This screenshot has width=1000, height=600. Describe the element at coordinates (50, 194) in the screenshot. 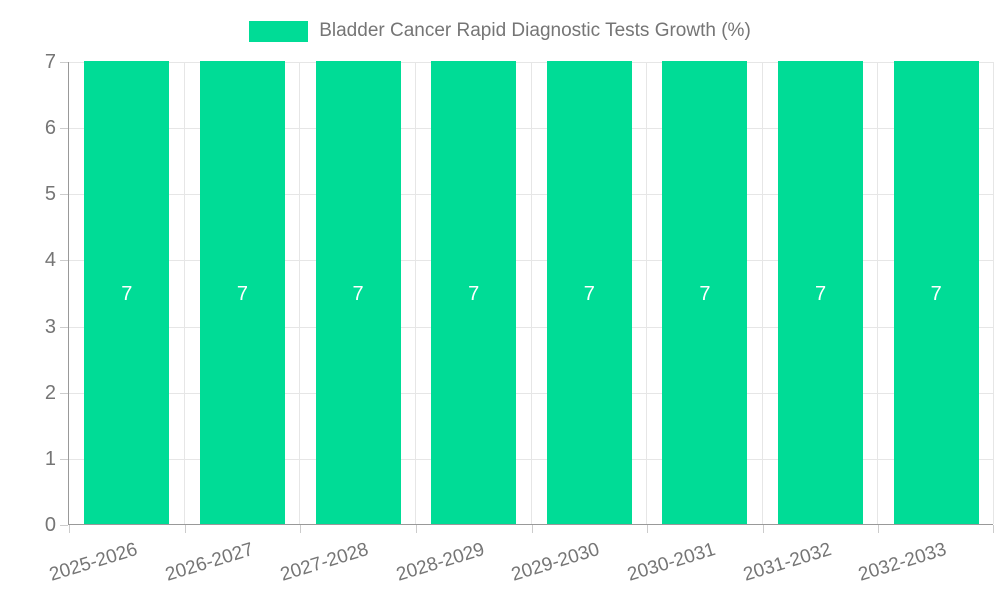

I see `y-axis-tick-label: 5` at that location.